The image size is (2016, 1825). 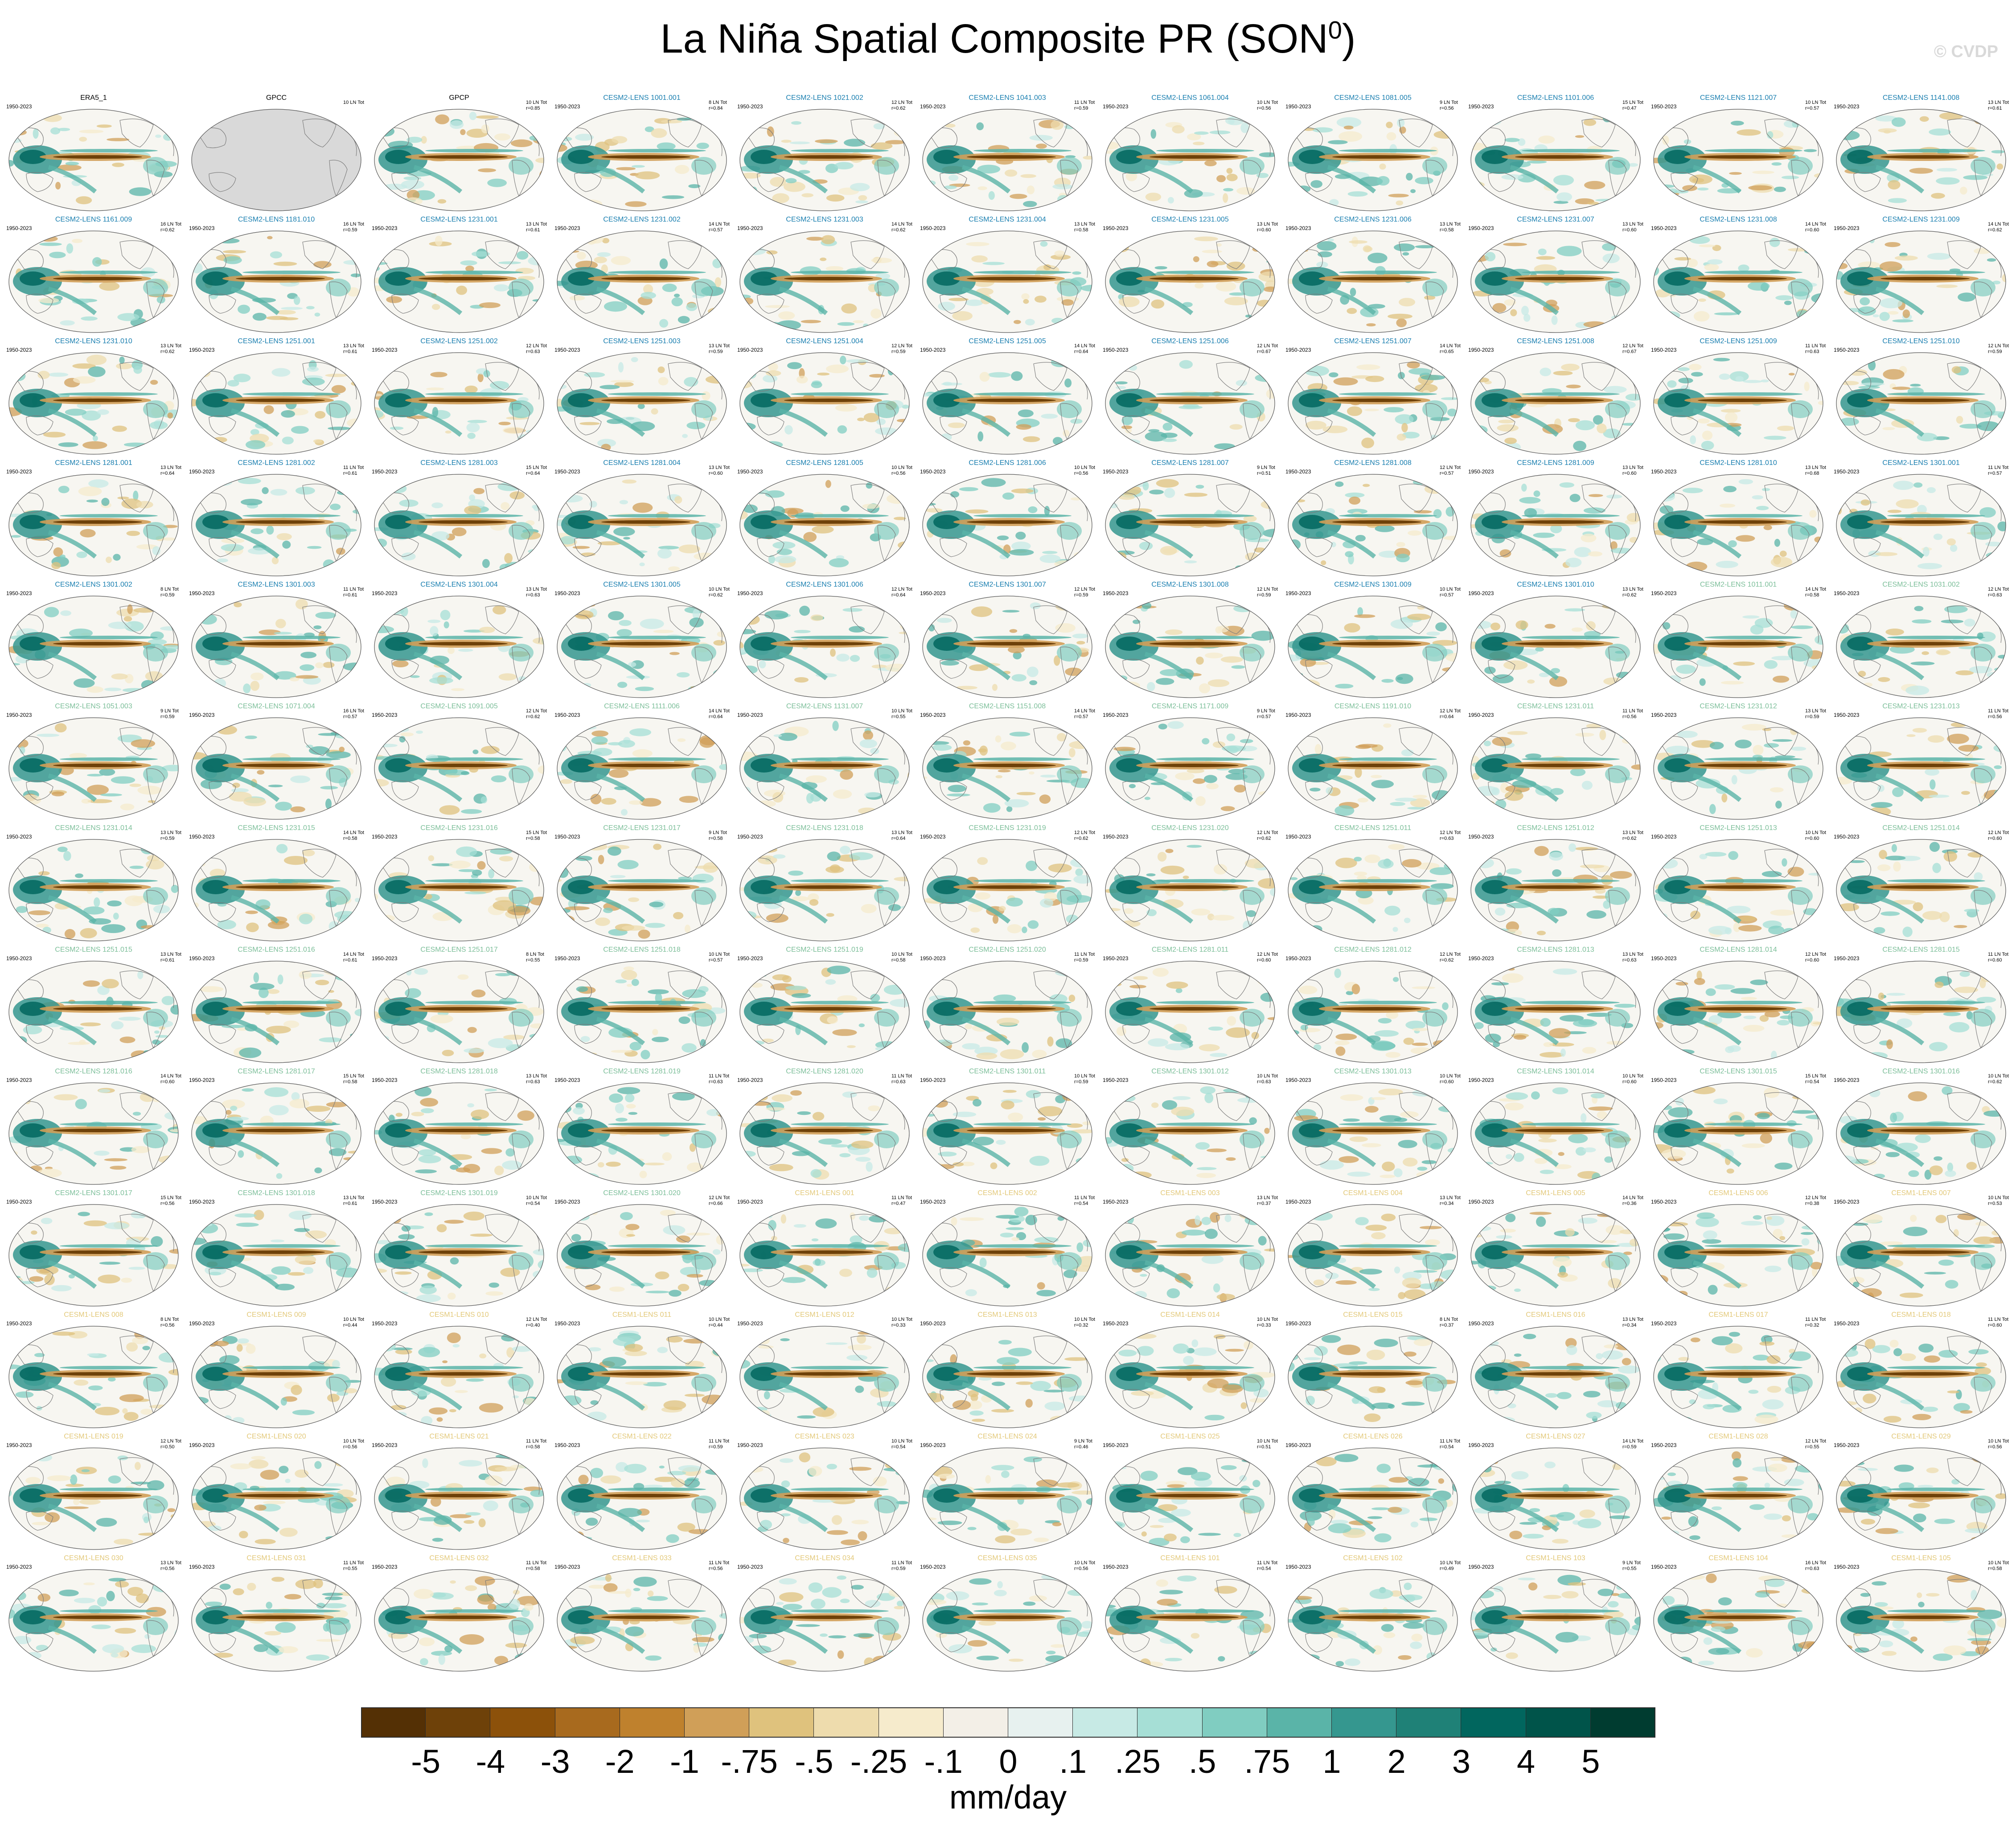 What do you see at coordinates (1630, 960) in the screenshot?
I see `panel-pattern-correlation: r=0.63` at bounding box center [1630, 960].